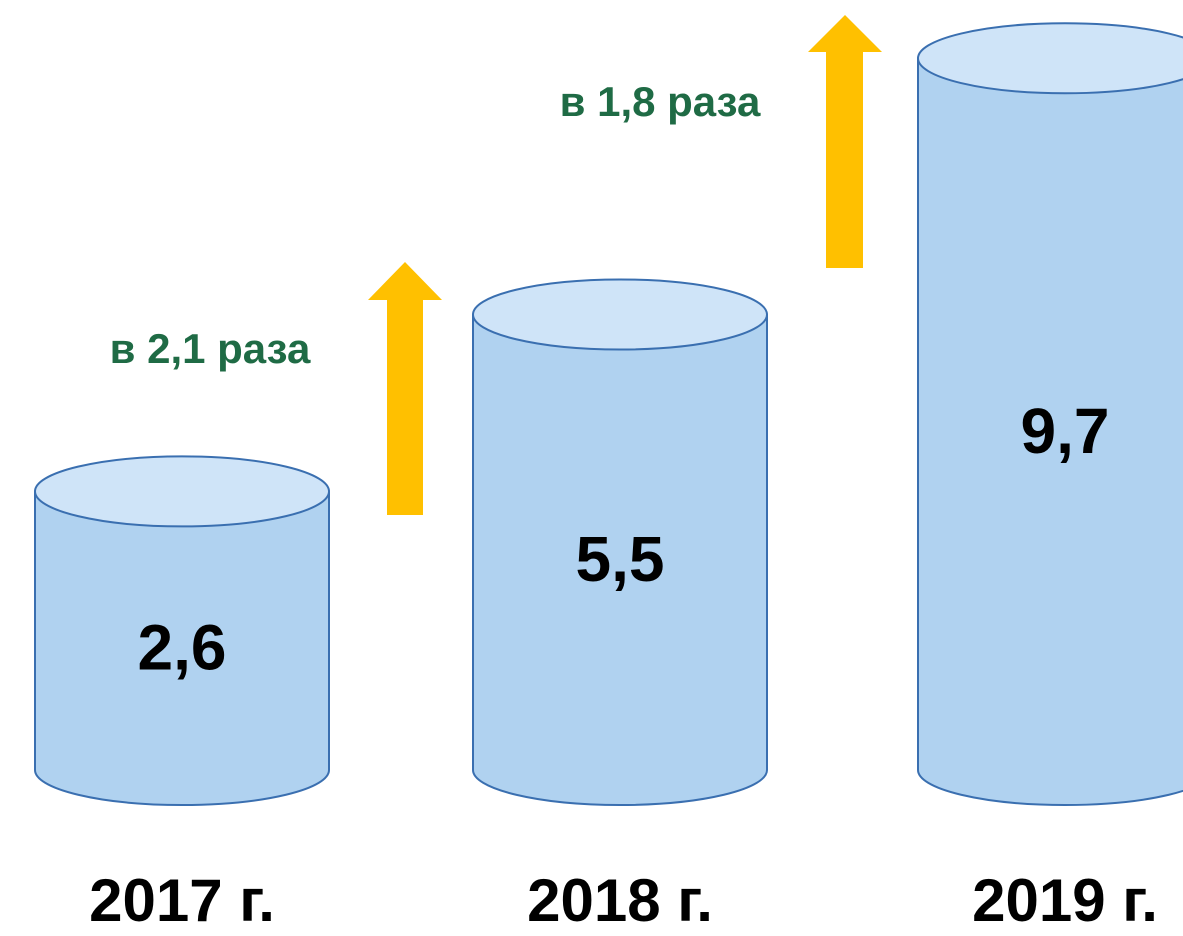  Describe the element at coordinates (1065, 900) in the screenshot. I see `x-tick-label: 2019 г.` at that location.